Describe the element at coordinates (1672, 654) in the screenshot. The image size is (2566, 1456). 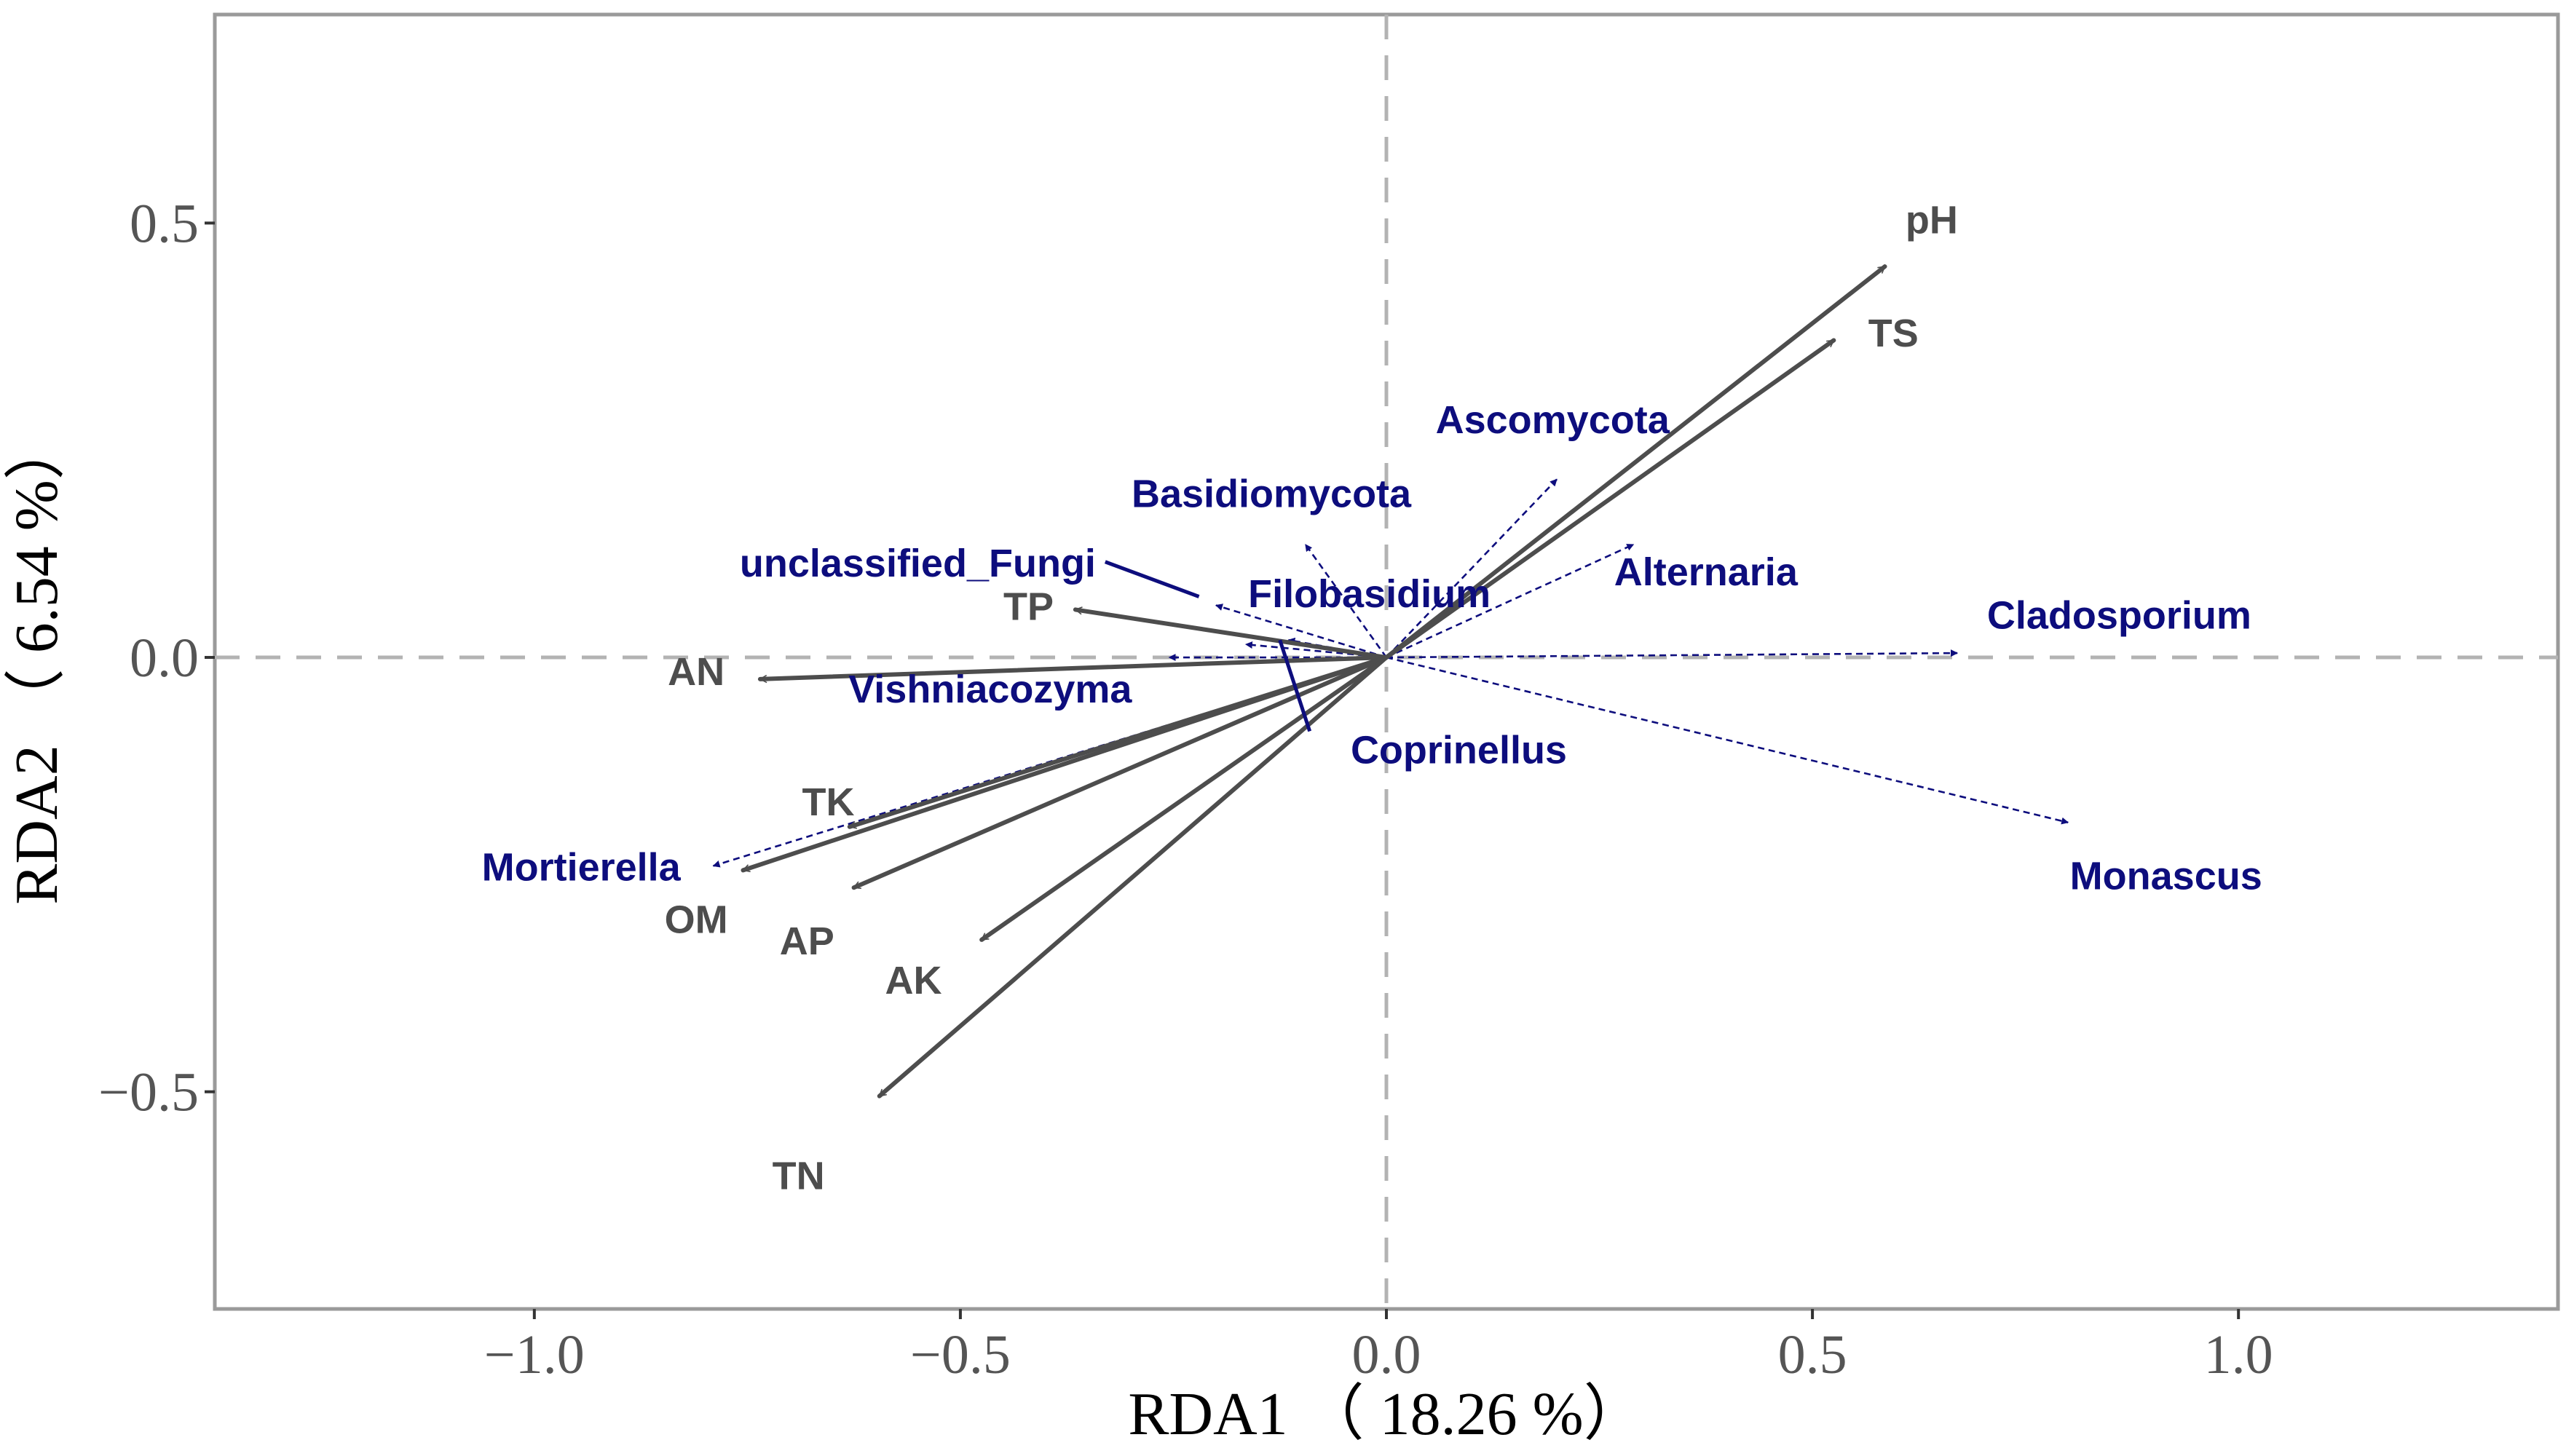
I see `species-arrow-cladosporium` at that location.